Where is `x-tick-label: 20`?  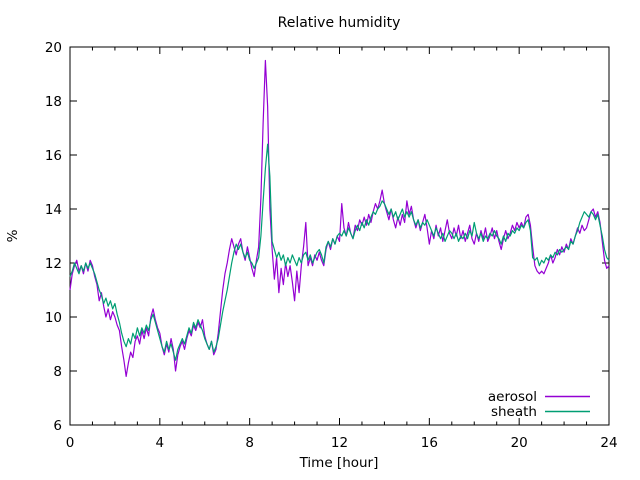
x-tick-label: 20 is located at coordinates (519, 443).